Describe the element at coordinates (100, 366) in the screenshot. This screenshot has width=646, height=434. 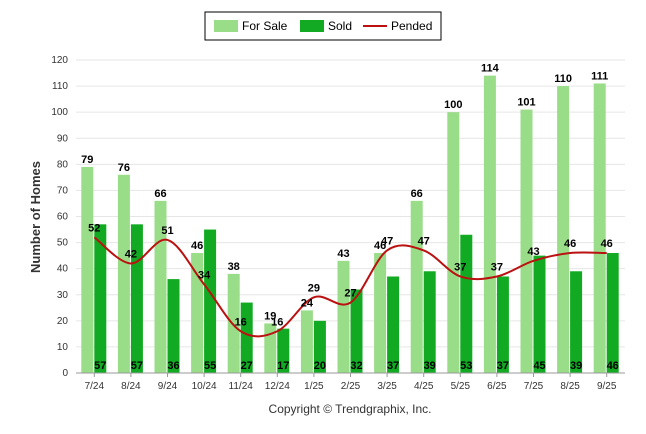
I see `label-sold: 57` at that location.